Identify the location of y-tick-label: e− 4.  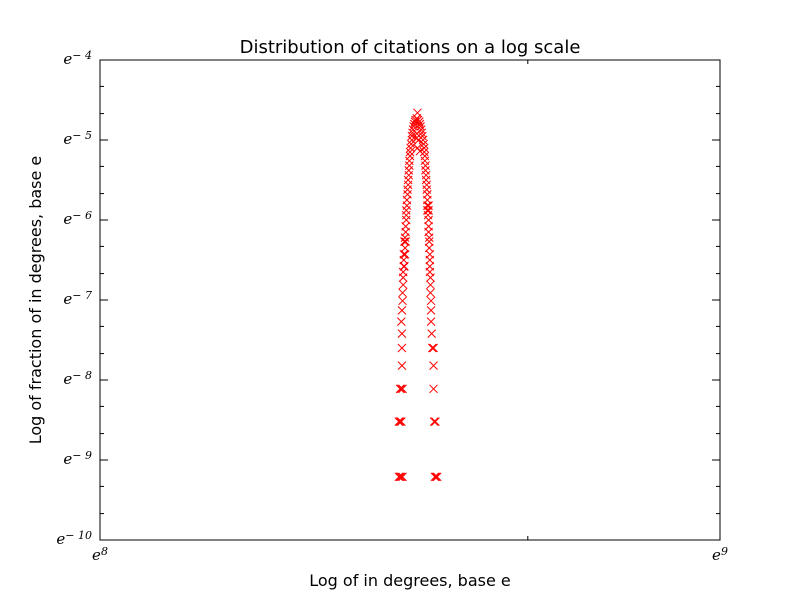
(77, 58).